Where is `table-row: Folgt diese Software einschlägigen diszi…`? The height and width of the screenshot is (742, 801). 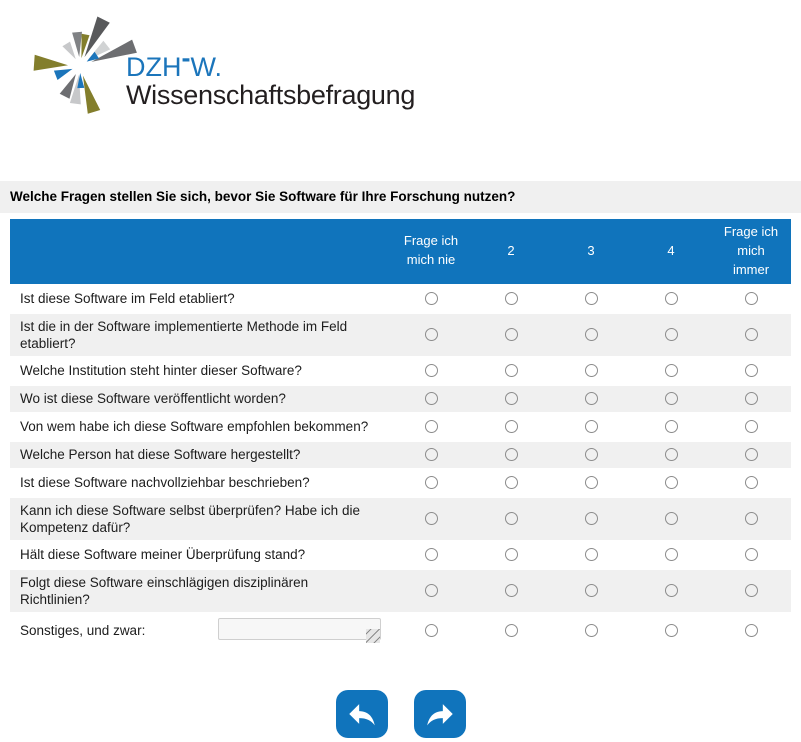
table-row: Folgt diese Software einschlägigen diszi… is located at coordinates (400, 590).